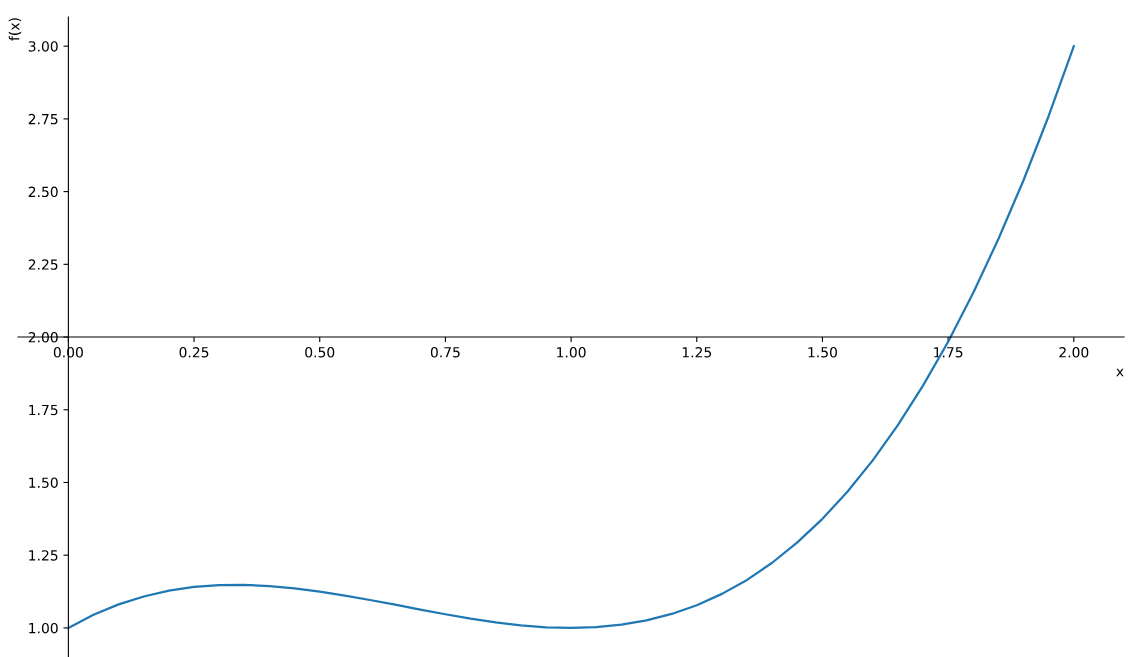 The image size is (1132, 657). What do you see at coordinates (43, 46) in the screenshot?
I see `y-tick-label: 3.00` at bounding box center [43, 46].